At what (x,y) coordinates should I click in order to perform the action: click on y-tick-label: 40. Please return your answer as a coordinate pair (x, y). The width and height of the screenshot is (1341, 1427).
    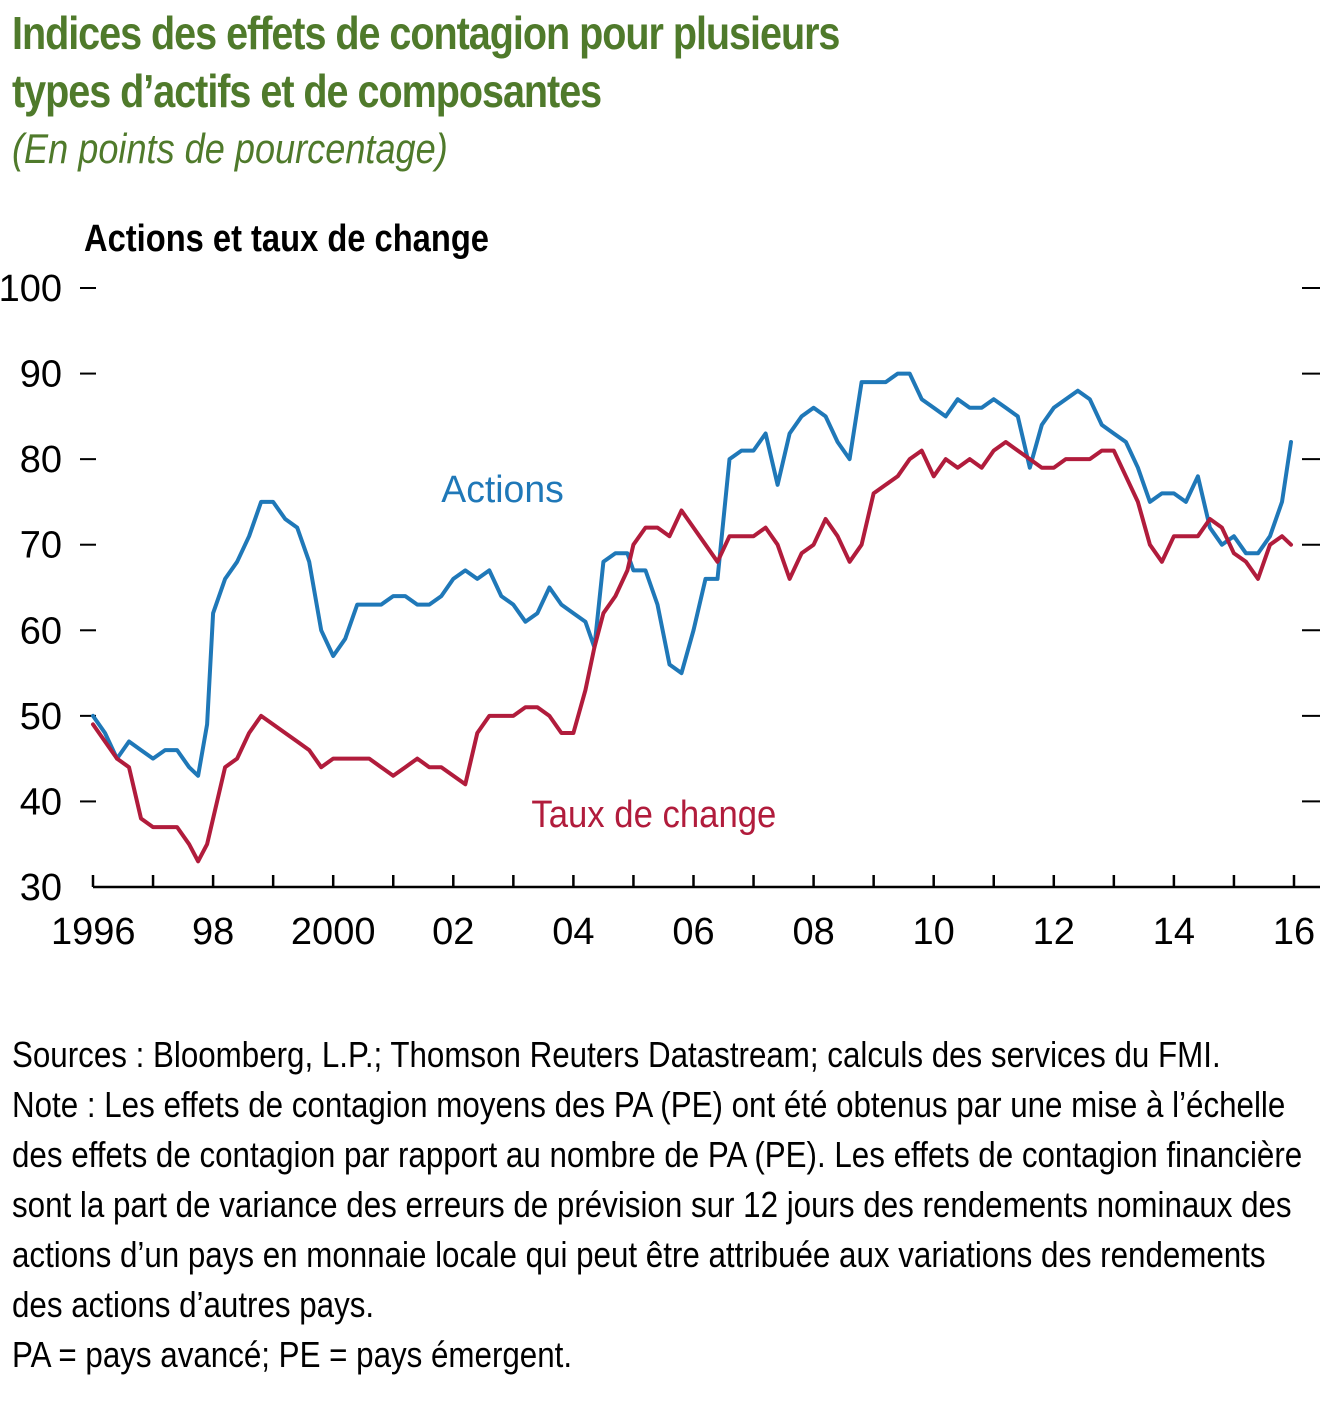
    Looking at the image, I should click on (41, 802).